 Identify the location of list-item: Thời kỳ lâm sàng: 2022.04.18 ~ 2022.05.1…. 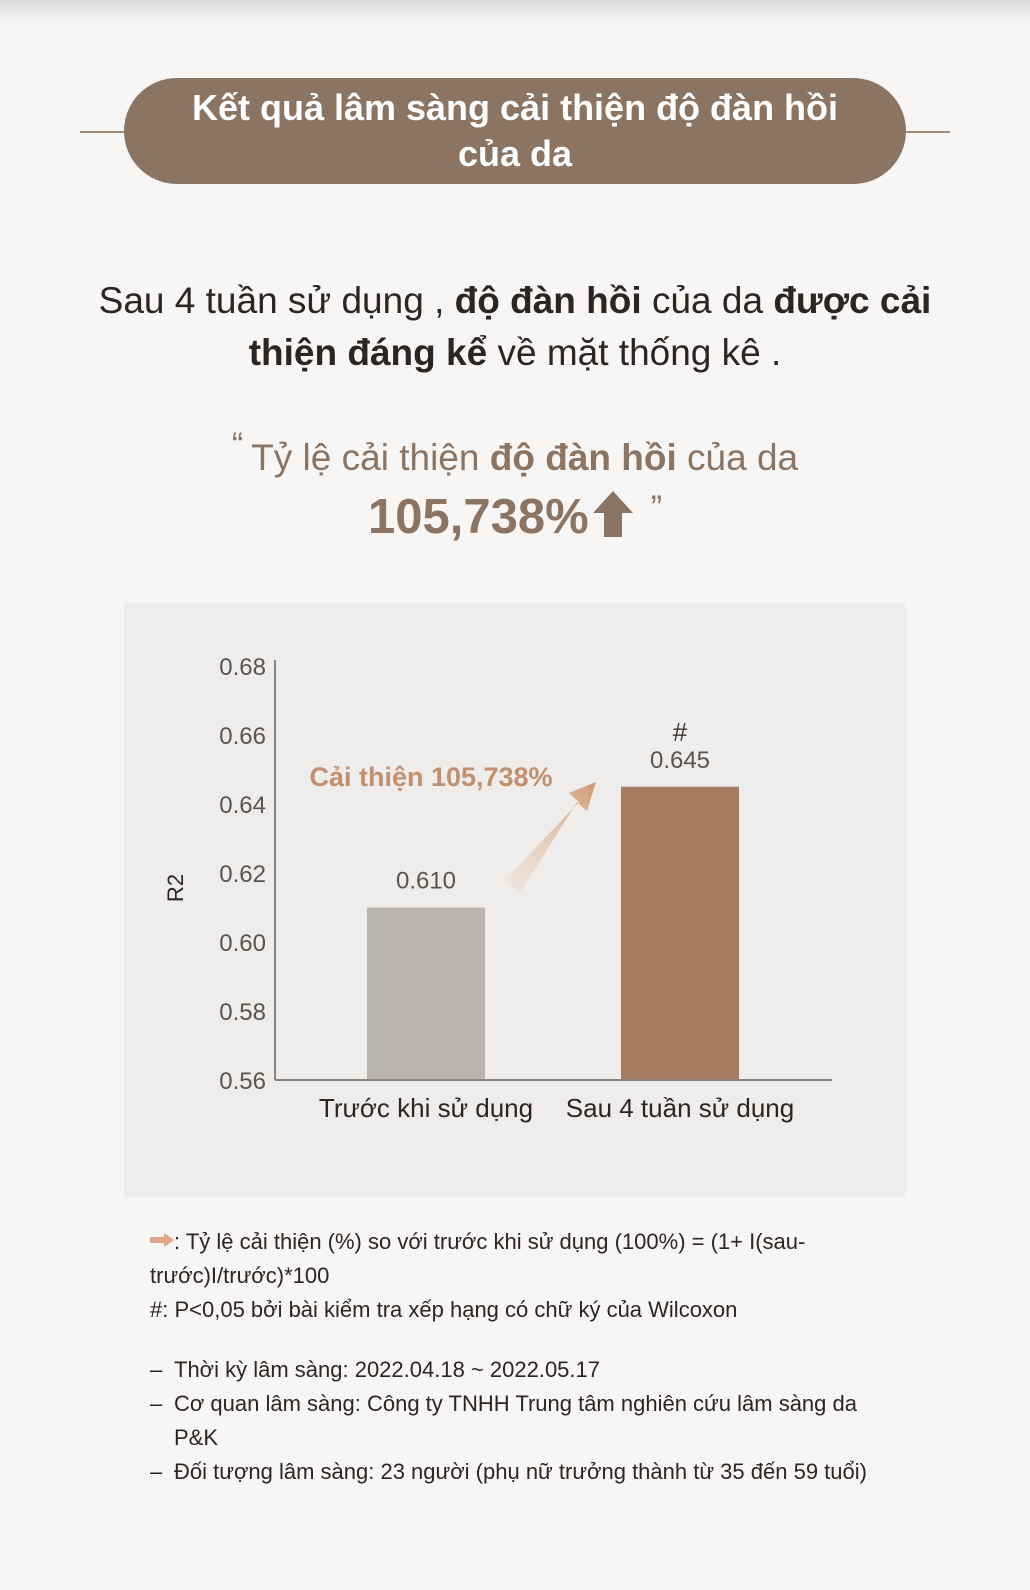
(520, 1370).